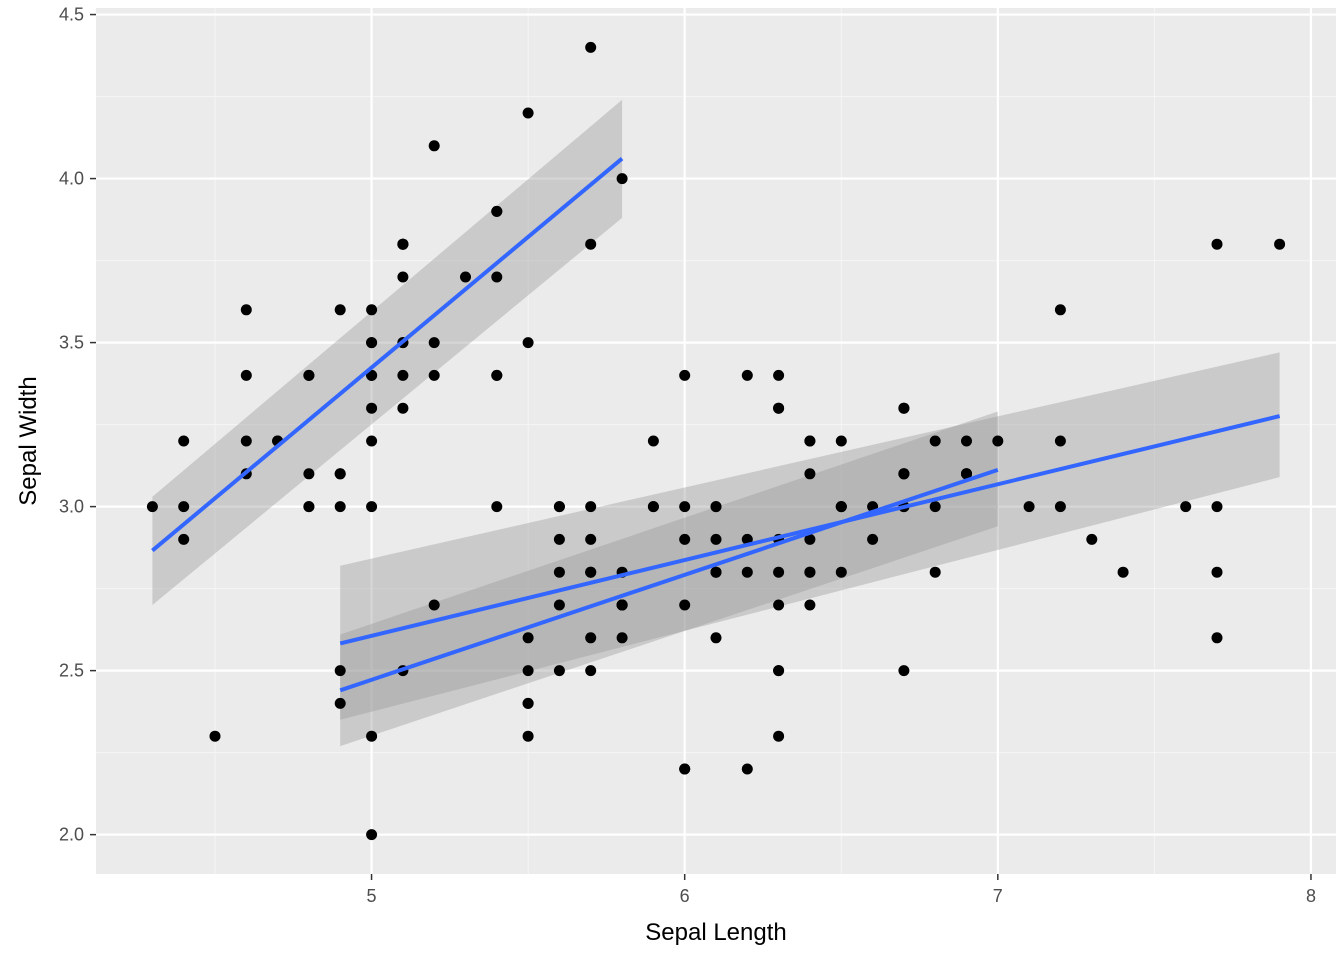 The width and height of the screenshot is (1344, 960). What do you see at coordinates (71, 835) in the screenshot?
I see `y-tick-label: 2.0` at bounding box center [71, 835].